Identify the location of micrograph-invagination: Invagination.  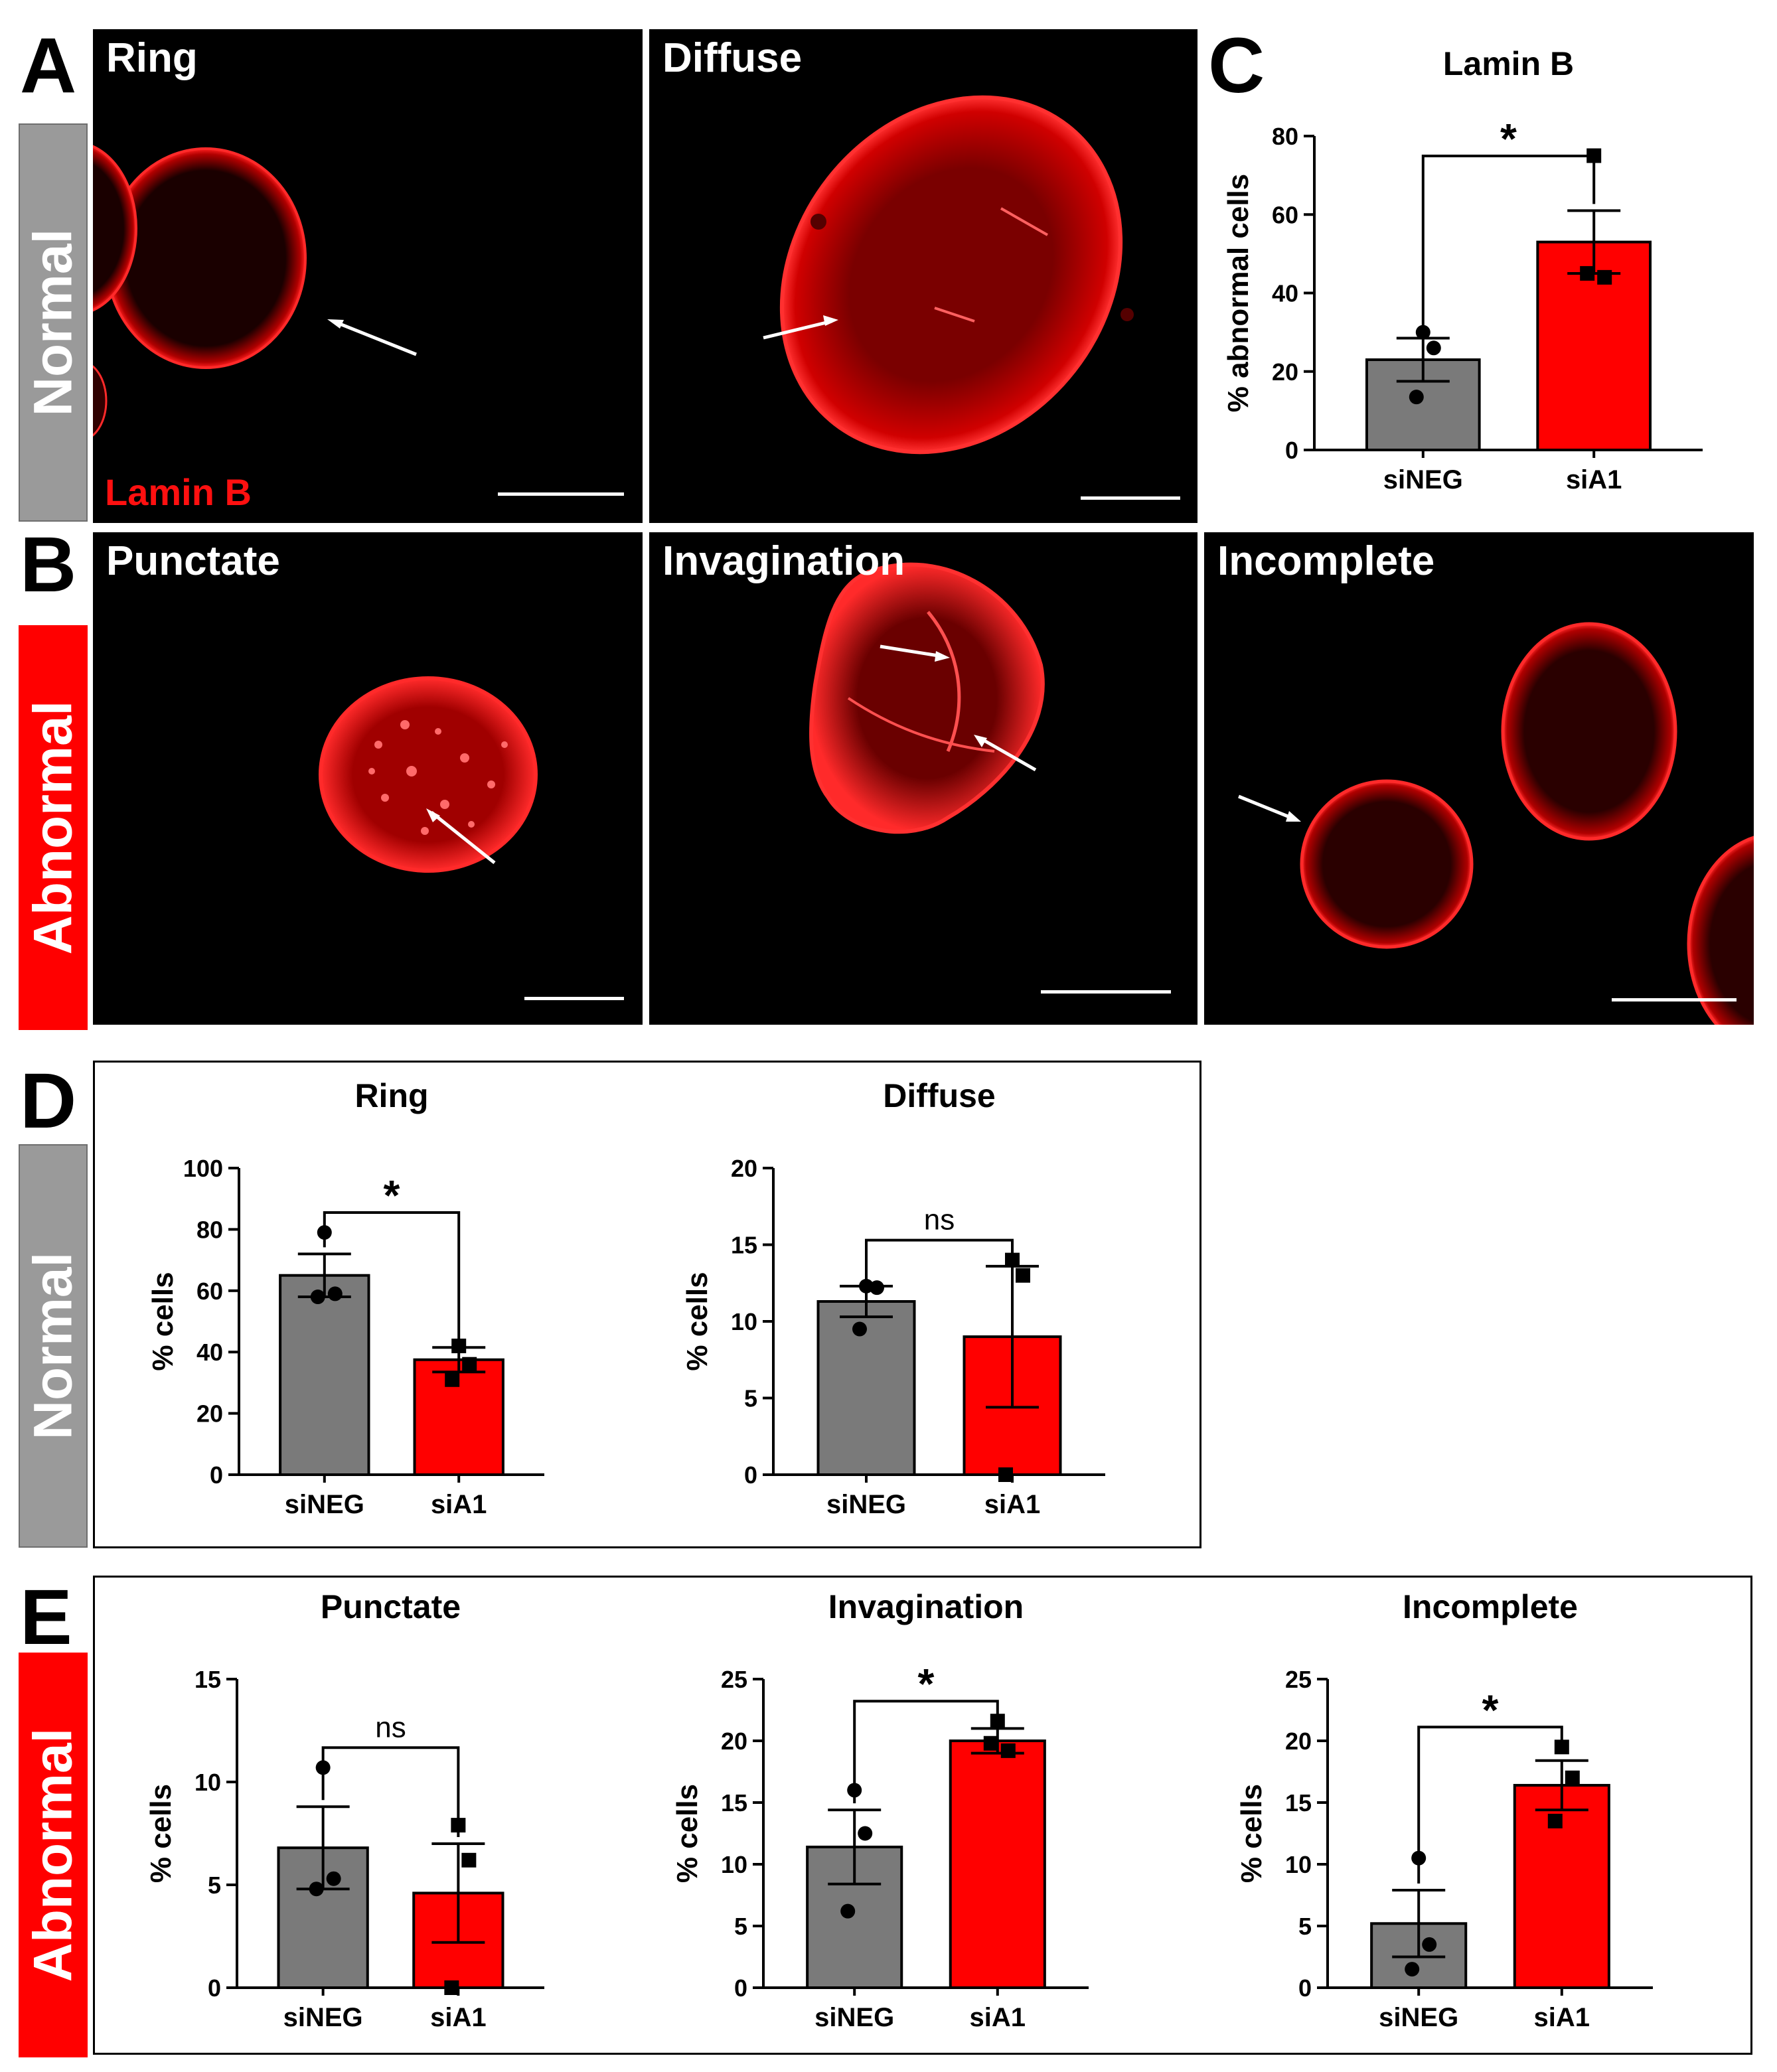
(923, 779).